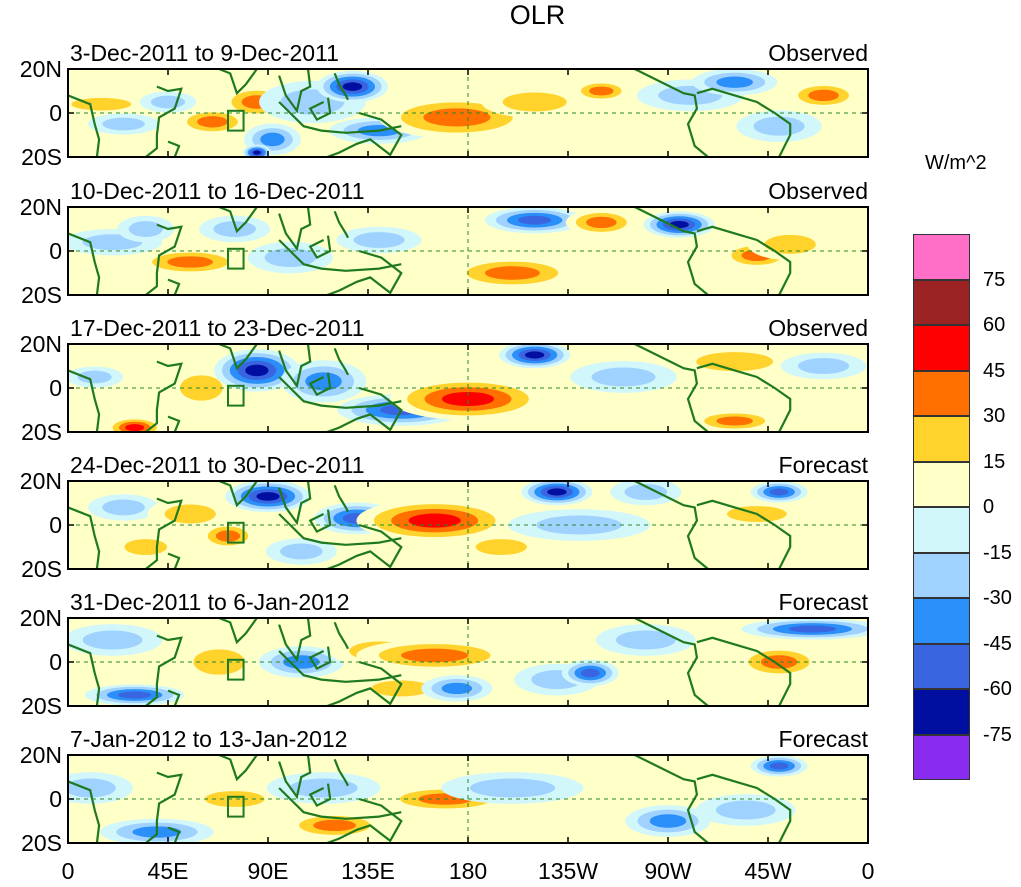 The height and width of the screenshot is (887, 1021). I want to click on colorbar-tick-label: 0, so click(989, 507).